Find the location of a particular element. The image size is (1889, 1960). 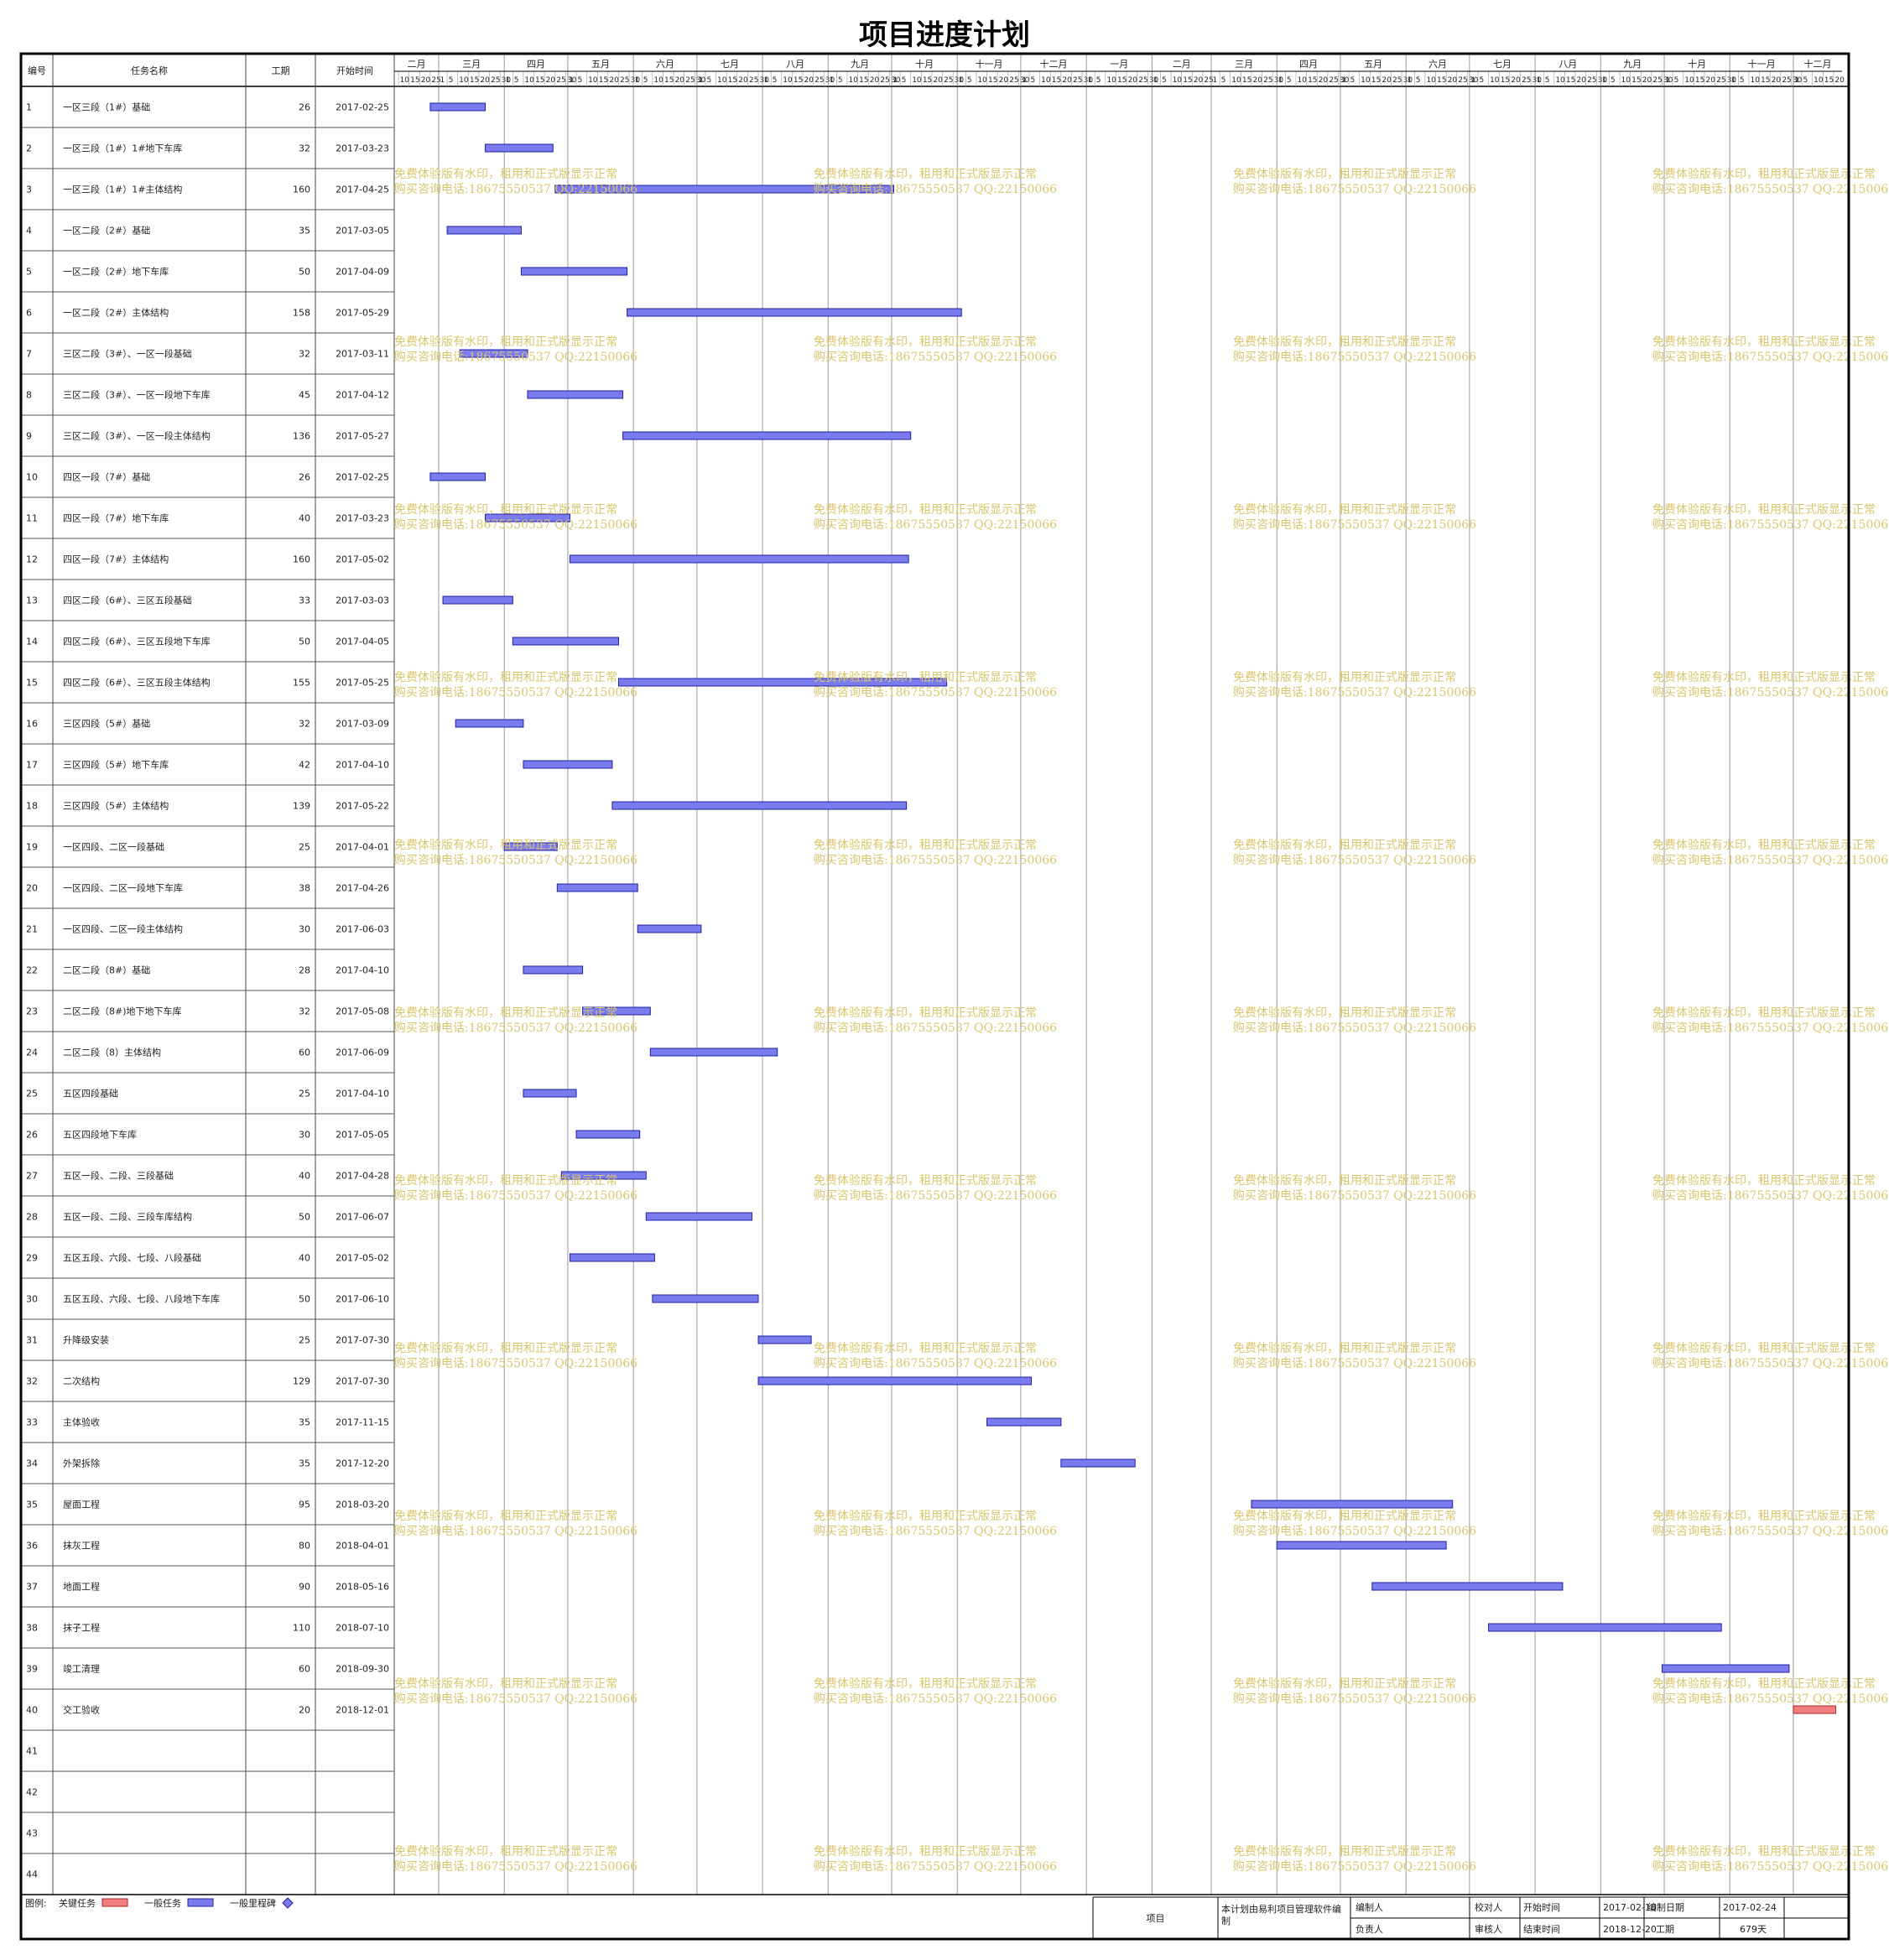

task-duration: 45 is located at coordinates (304, 395).